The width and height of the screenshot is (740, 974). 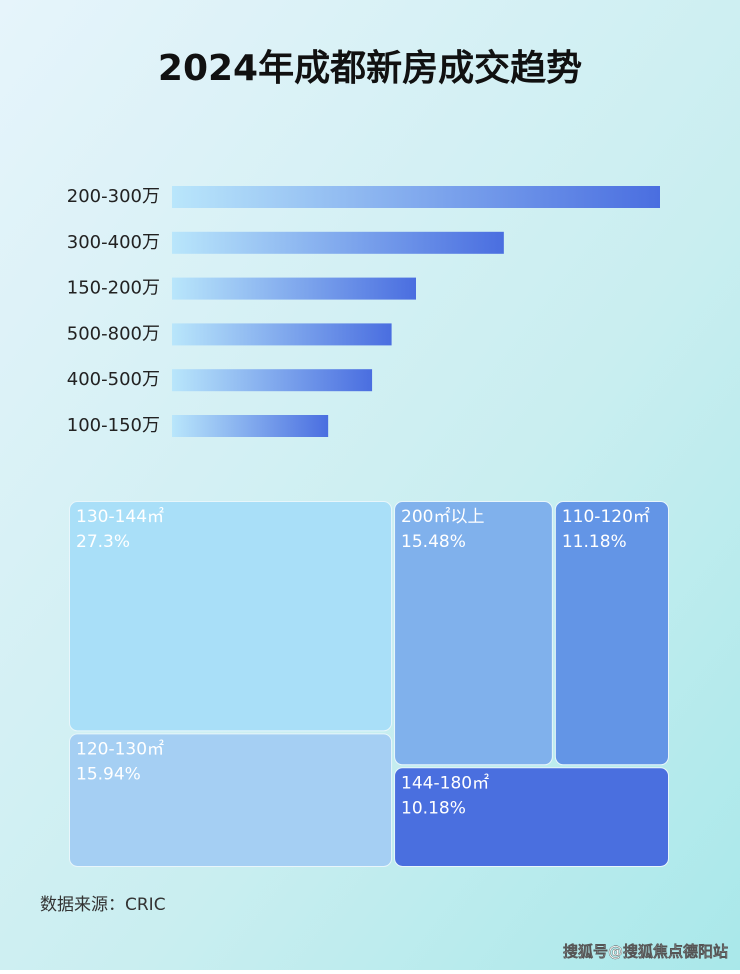 What do you see at coordinates (113, 425) in the screenshot?
I see `category-label: 100-150万` at bounding box center [113, 425].